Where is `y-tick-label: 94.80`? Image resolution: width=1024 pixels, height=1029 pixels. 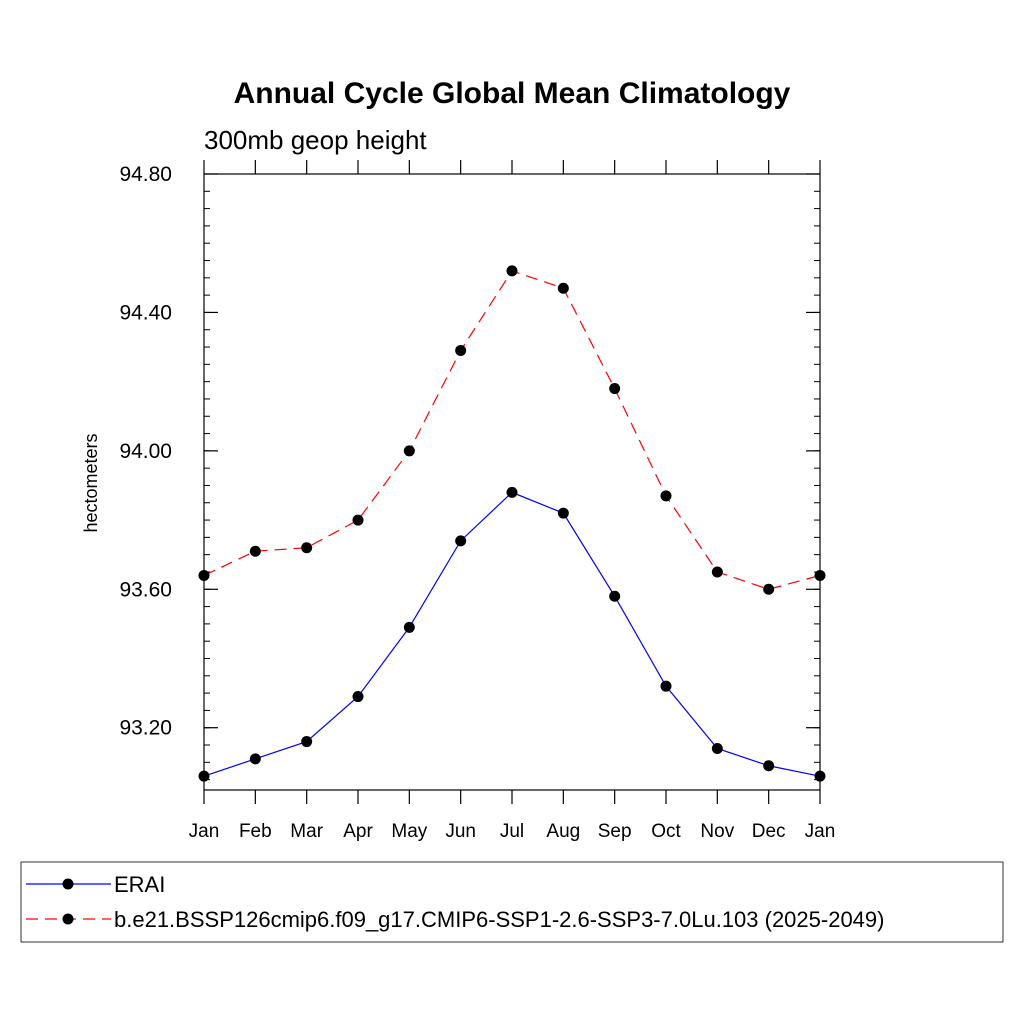
y-tick-label: 94.80 is located at coordinates (145, 174).